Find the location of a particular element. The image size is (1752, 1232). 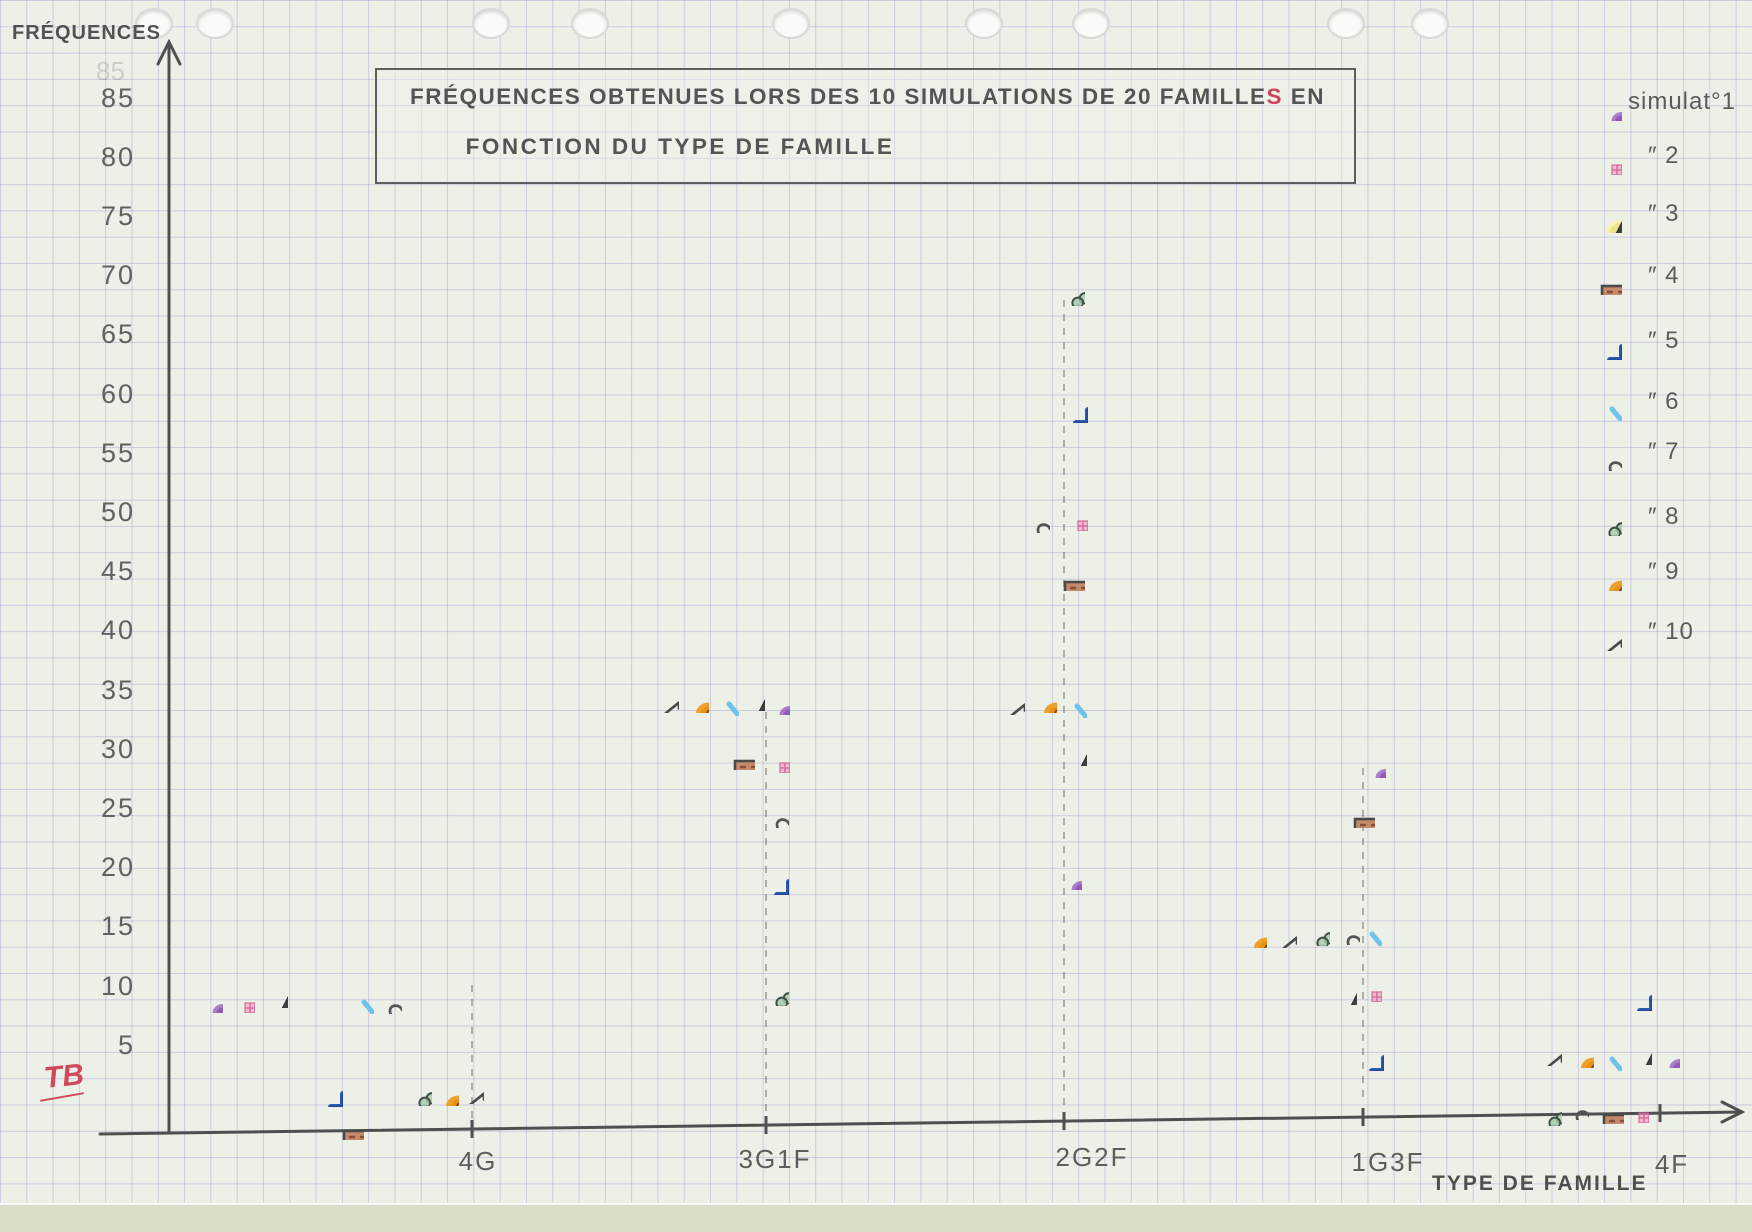

y-tick-label: 15 is located at coordinates (117, 926).